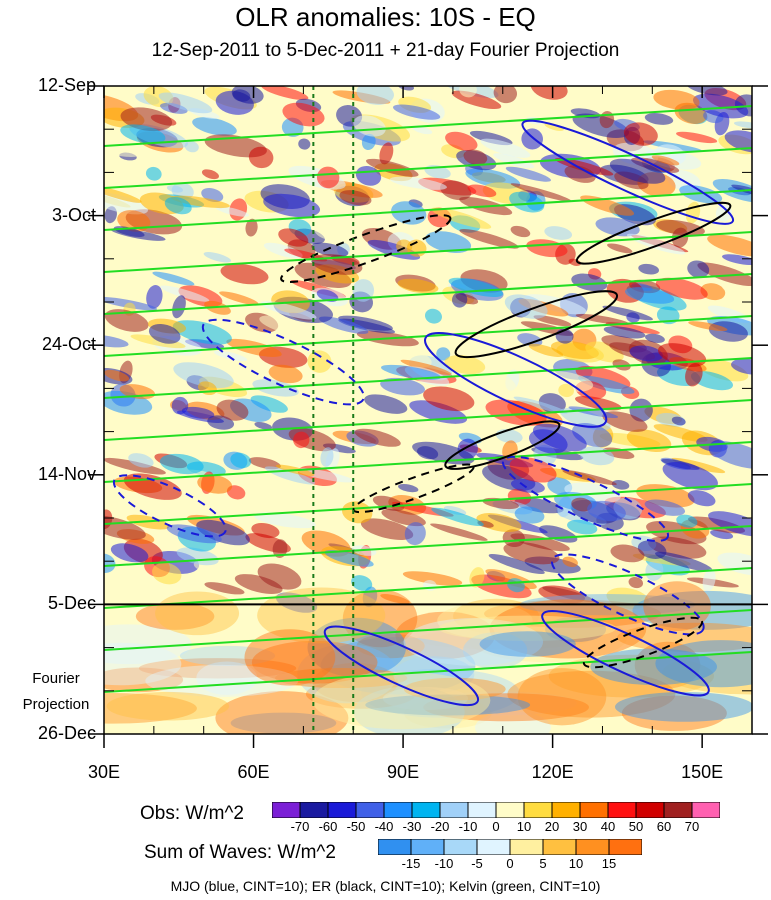 This screenshot has width=771, height=900. Describe the element at coordinates (664, 826) in the screenshot. I see `colorbar-tick-label: 60` at that location.